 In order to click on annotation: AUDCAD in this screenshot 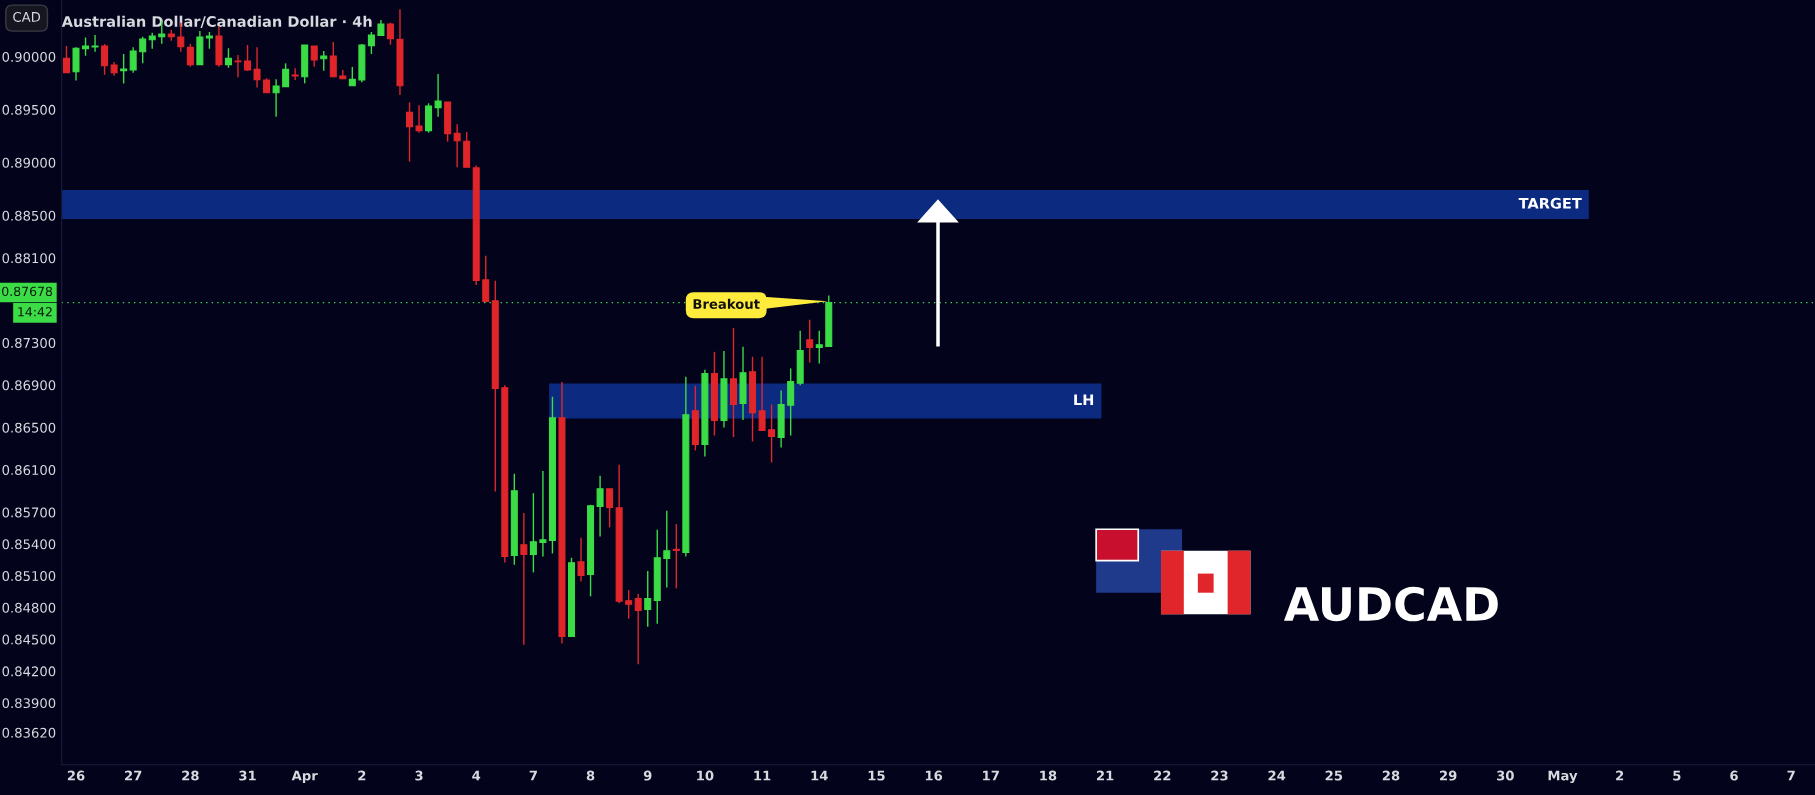, I will do `click(1390, 604)`.